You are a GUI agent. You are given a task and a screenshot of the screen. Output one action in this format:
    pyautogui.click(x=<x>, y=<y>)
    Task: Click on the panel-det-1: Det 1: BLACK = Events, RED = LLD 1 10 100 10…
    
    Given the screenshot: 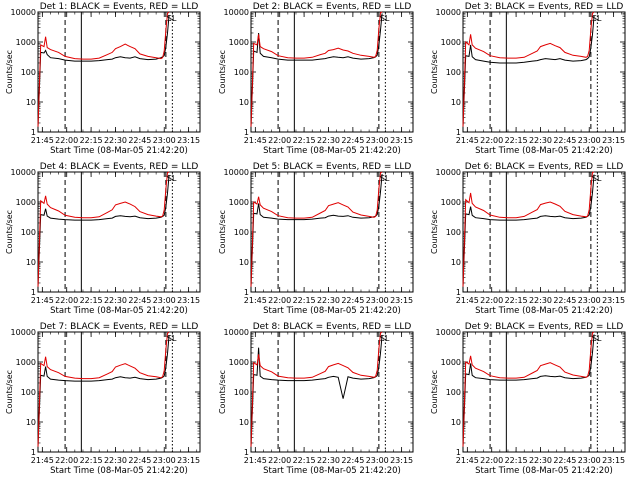 What is the action you would take?
    pyautogui.click(x=103, y=79)
    